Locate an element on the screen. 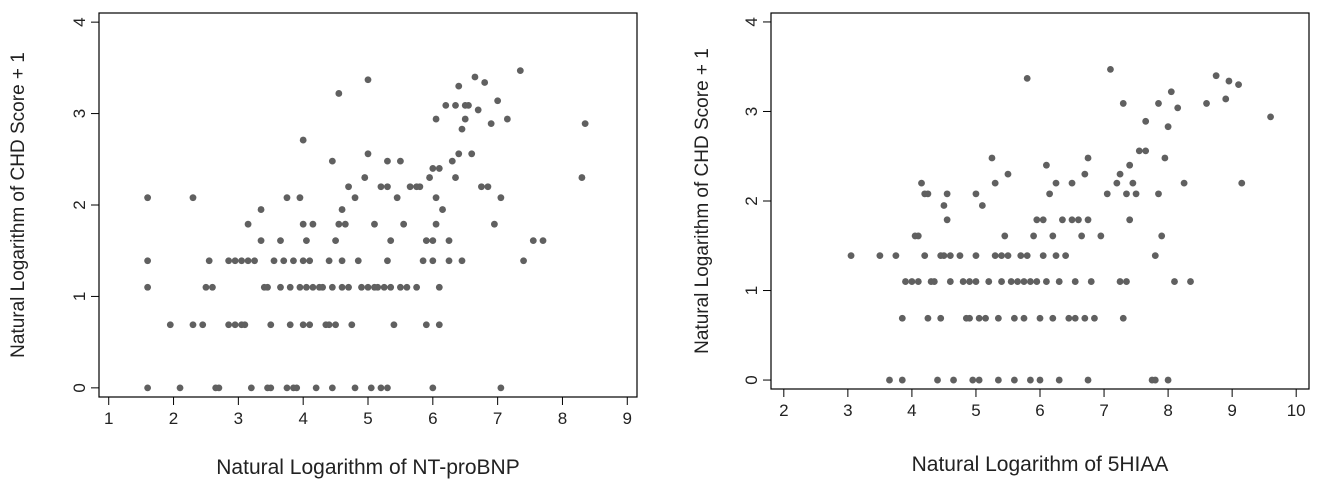  x-axis-title-5hiaa: Natural Logarithm of 5HIAA is located at coordinates (1040, 464).